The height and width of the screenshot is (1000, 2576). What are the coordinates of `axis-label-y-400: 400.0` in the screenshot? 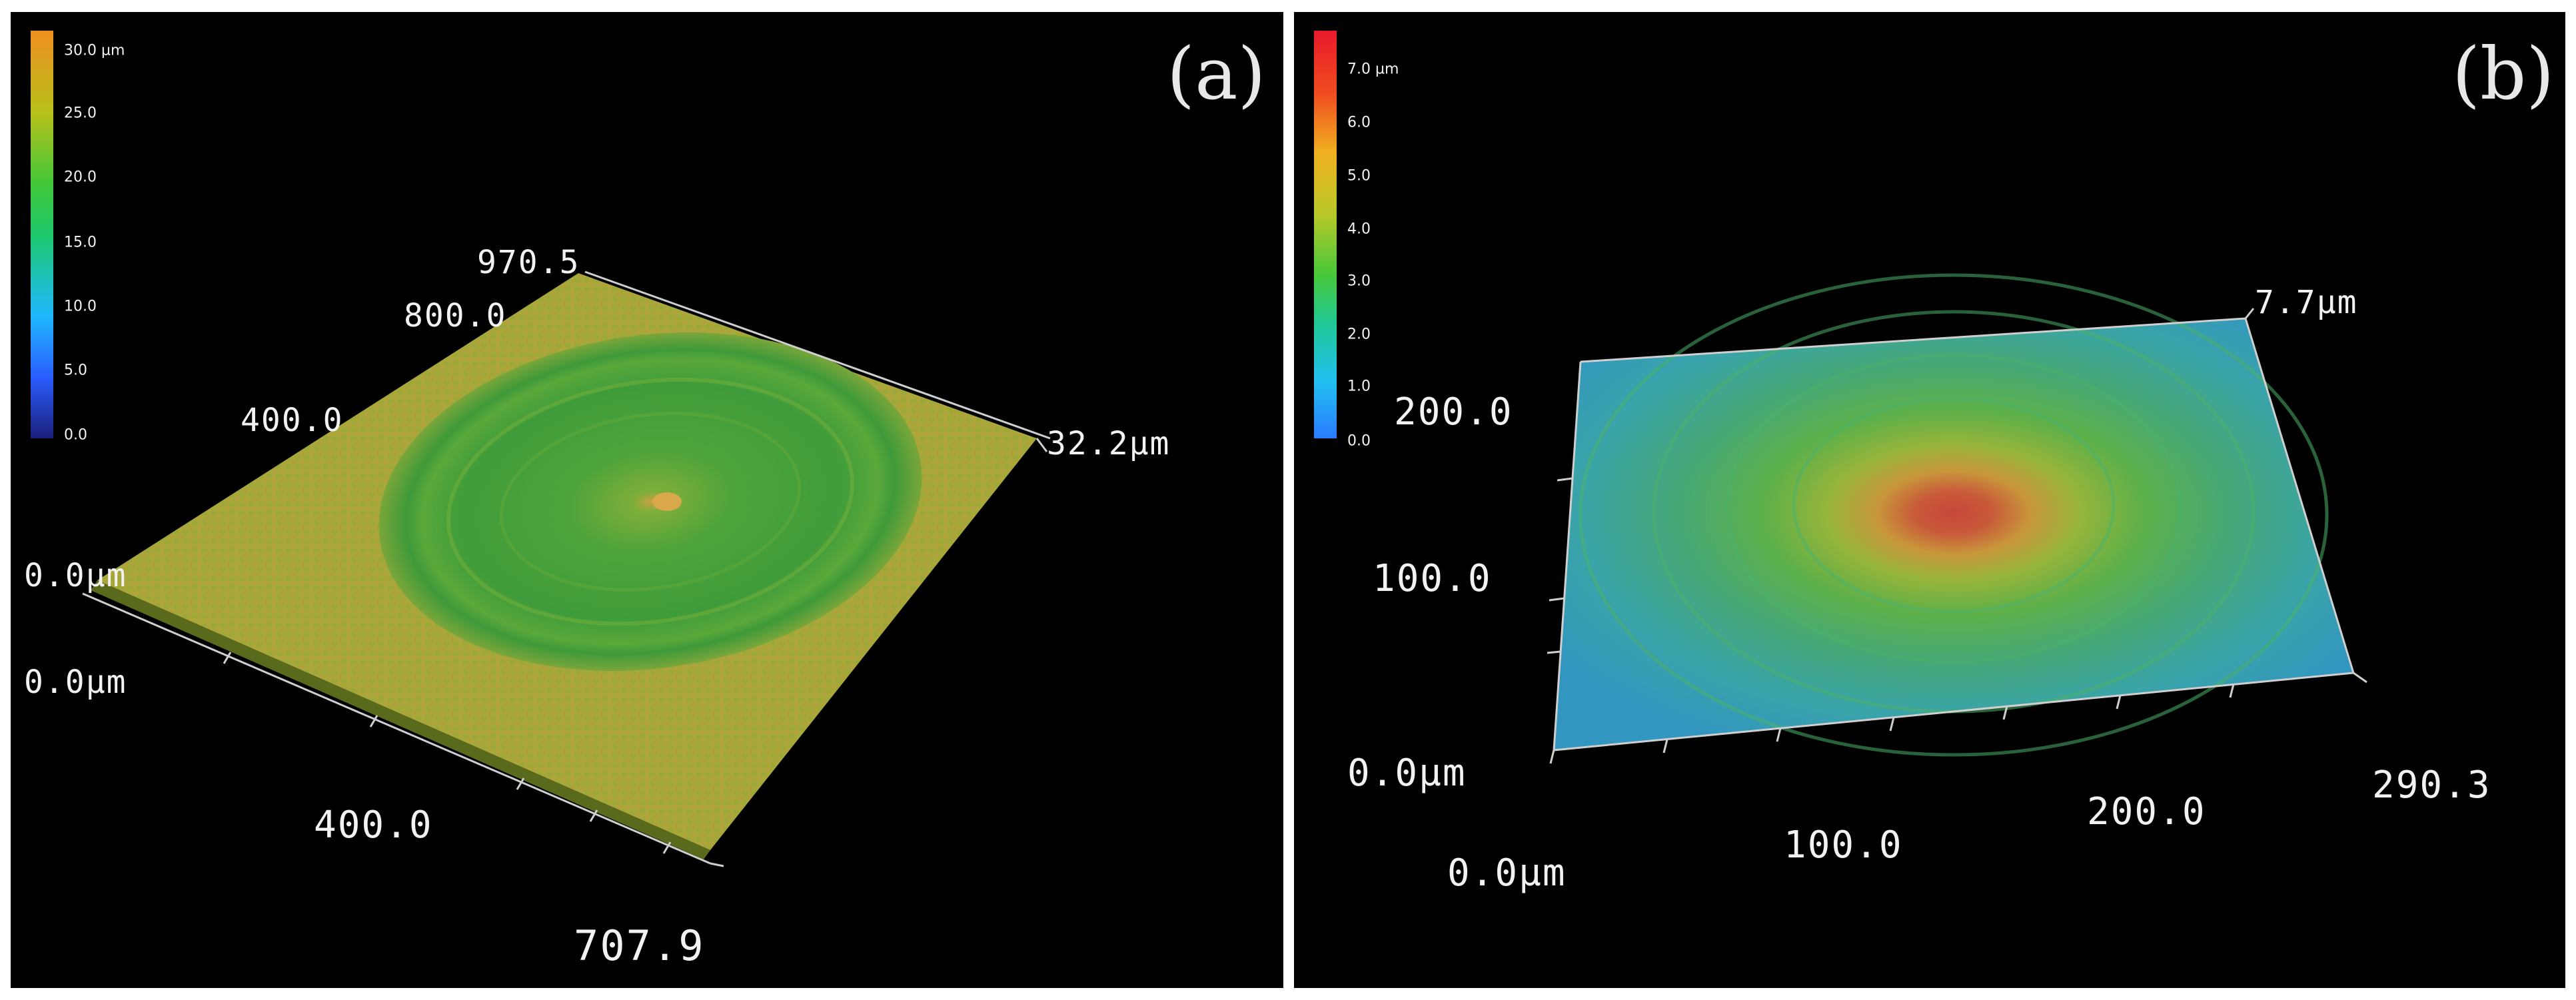 It's located at (292, 420).